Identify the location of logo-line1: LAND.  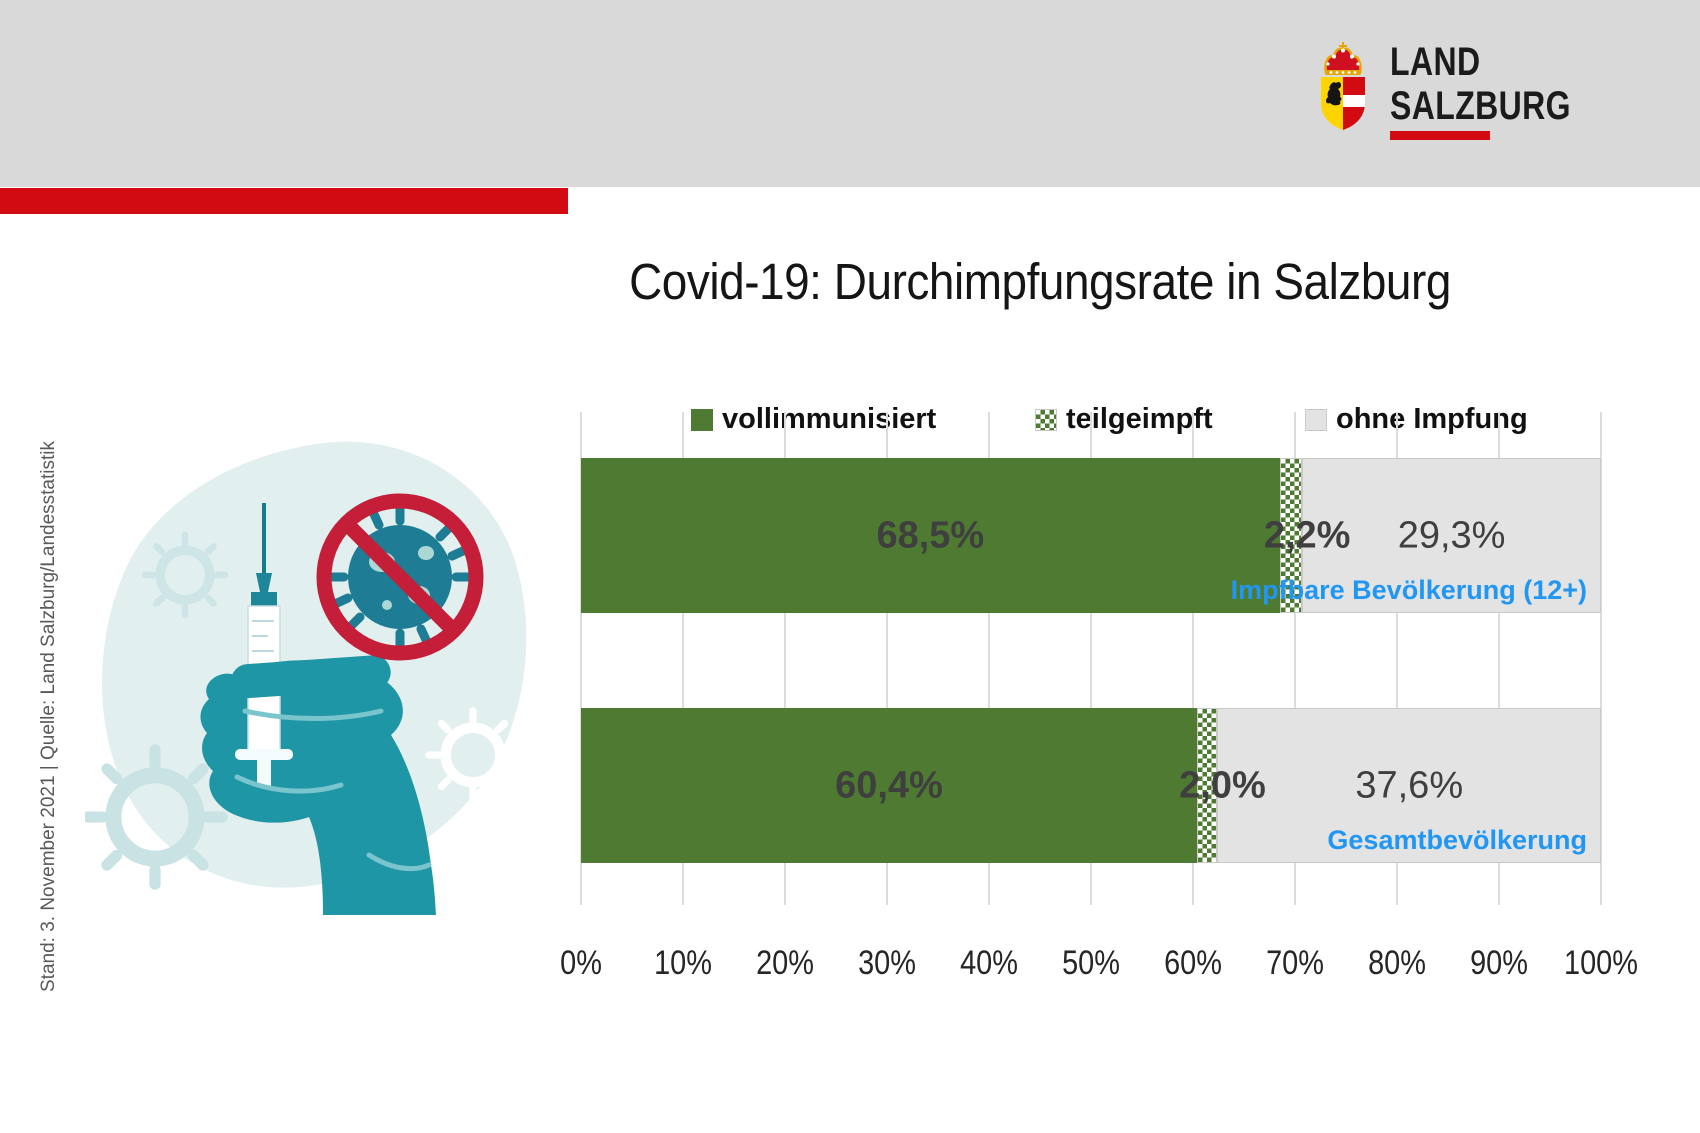
(1435, 62).